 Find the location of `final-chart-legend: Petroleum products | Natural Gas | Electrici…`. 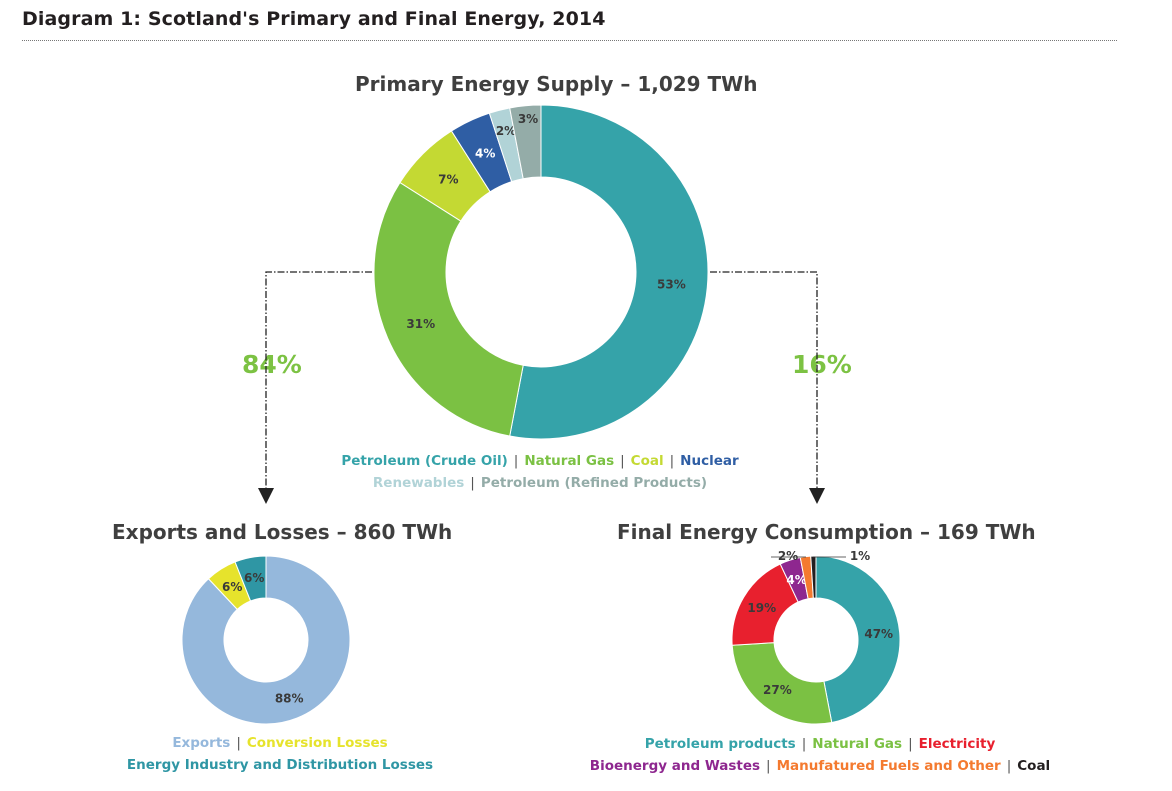

final-chart-legend: Petroleum products | Natural Gas | Electrici… is located at coordinates (820, 755).